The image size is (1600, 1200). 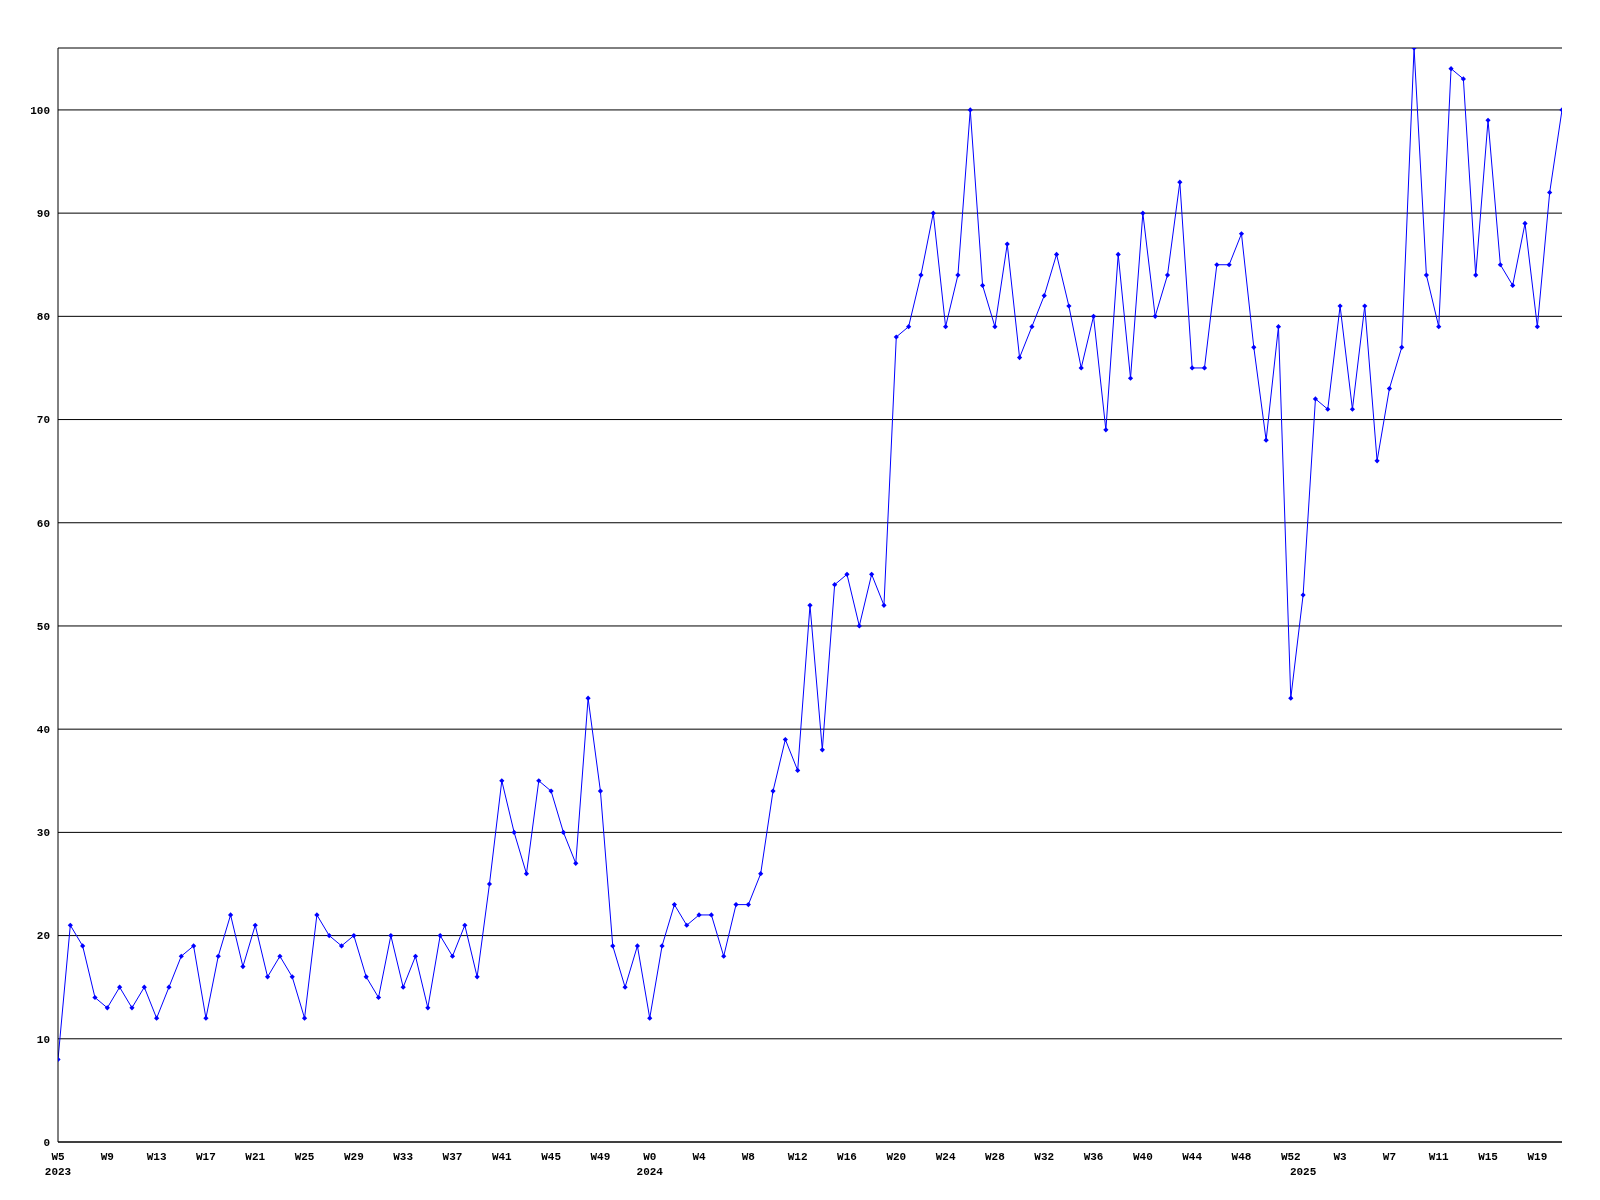 I want to click on y-tick-label: 30, so click(x=43, y=833).